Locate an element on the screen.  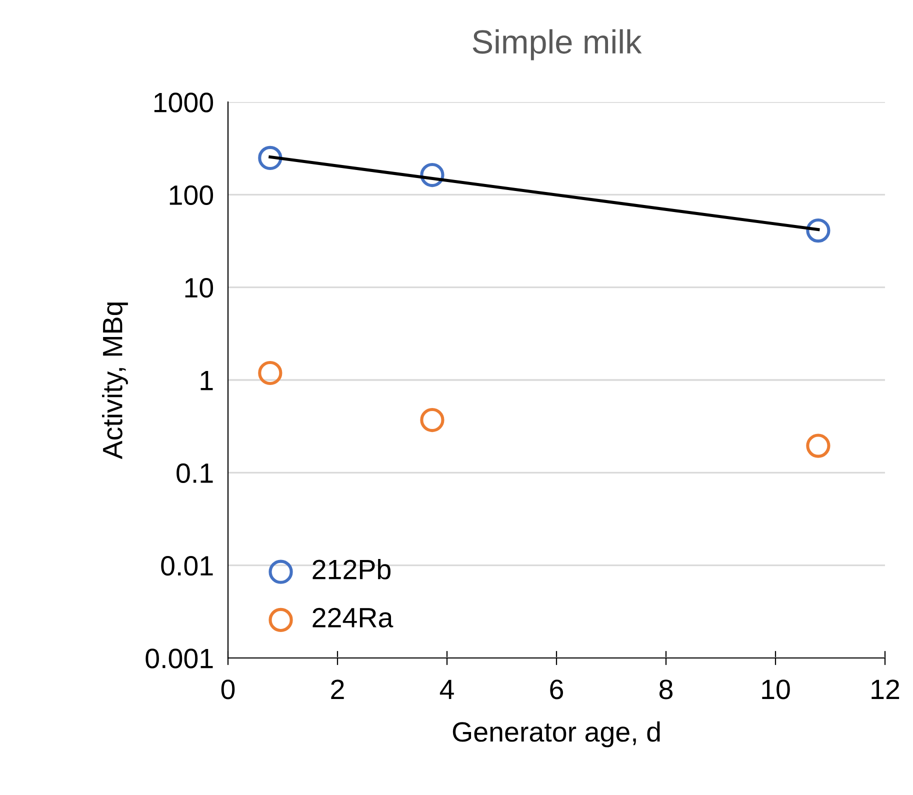
chart-title: Simple milk is located at coordinates (557, 44).